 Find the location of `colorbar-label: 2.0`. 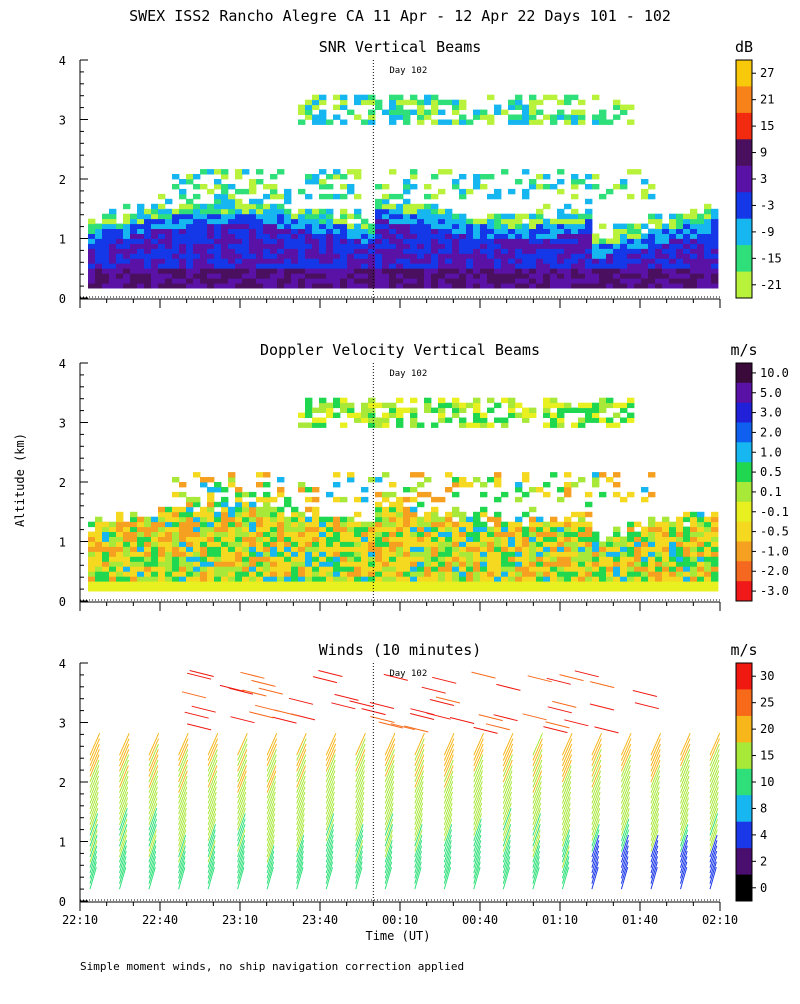

colorbar-label: 2.0 is located at coordinates (771, 432).